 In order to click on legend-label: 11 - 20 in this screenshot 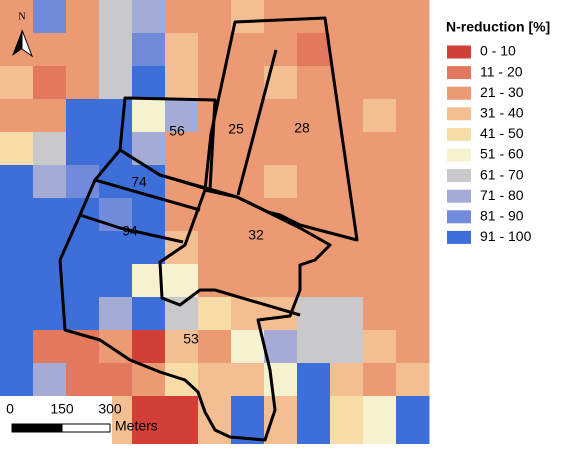, I will do `click(501, 71)`.